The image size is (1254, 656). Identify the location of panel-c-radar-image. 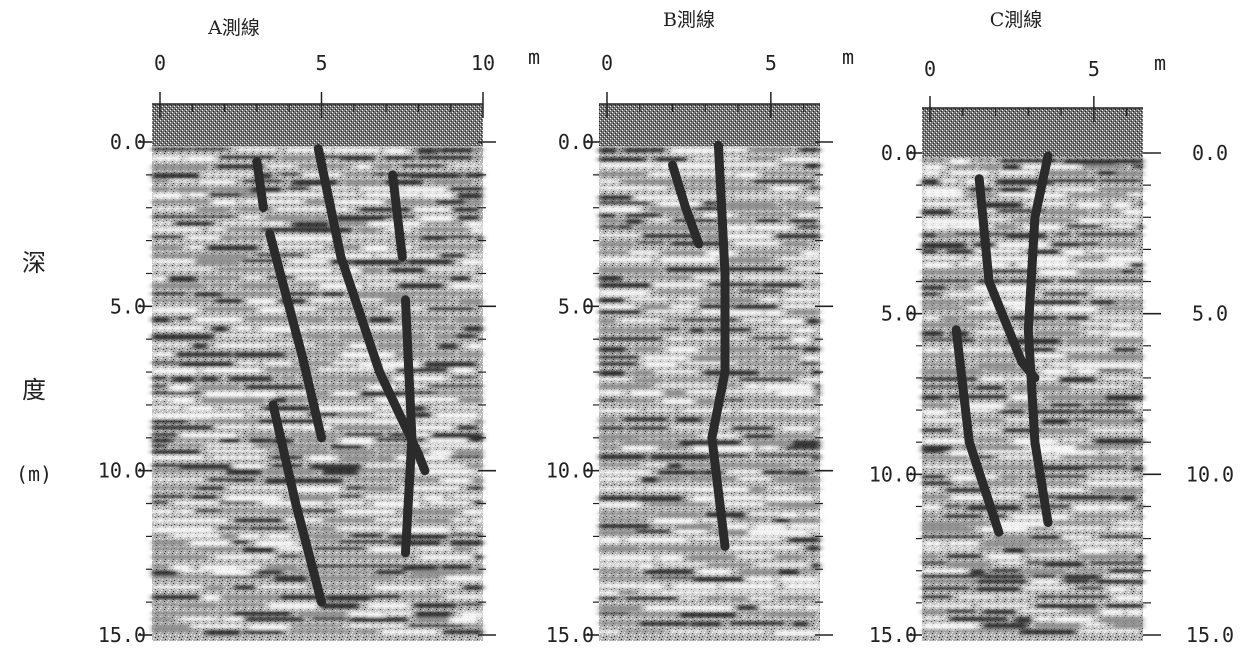
(1032, 374).